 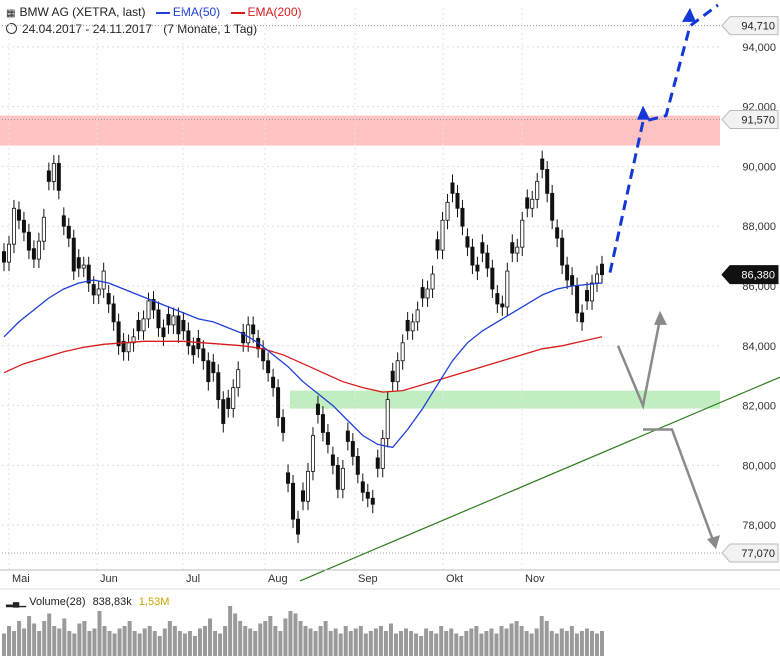 I want to click on bullish-projection, so click(x=663, y=138).